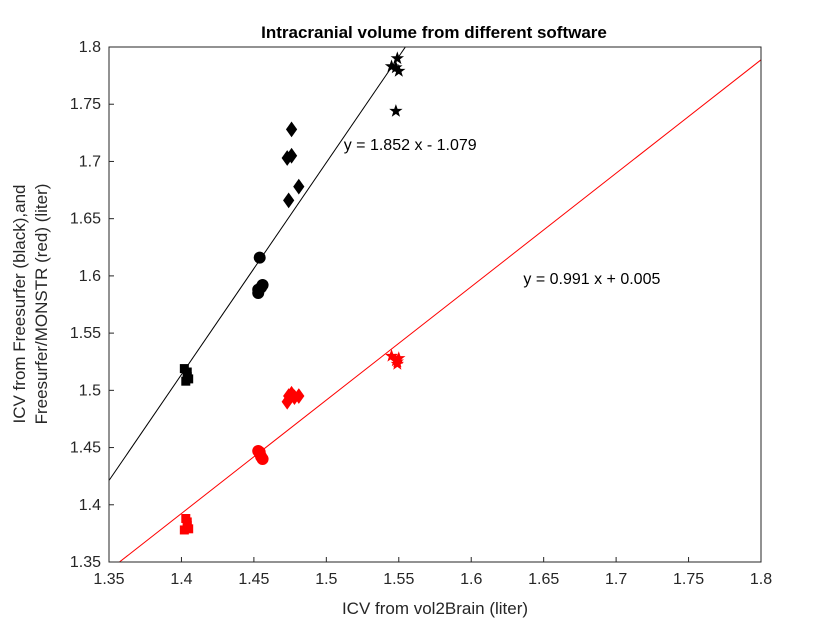 The width and height of the screenshot is (840, 630). Describe the element at coordinates (92, 305) in the screenshot. I see `y-axis-ticks: 1.35 1.4 1.45 1.5 1.55 1.6 1.65 1.7 1.75 1.8` at that location.